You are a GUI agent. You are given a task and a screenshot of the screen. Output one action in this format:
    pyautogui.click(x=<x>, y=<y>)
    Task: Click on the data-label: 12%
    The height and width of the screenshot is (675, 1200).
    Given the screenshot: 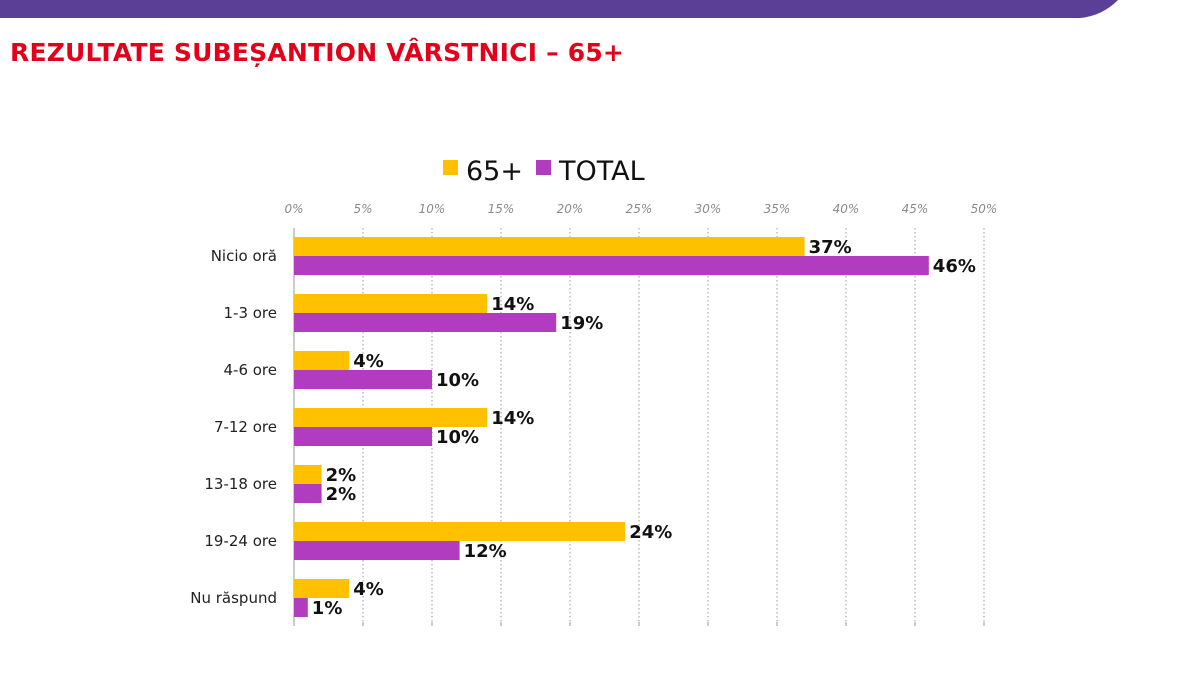 What is the action you would take?
    pyautogui.click(x=485, y=551)
    